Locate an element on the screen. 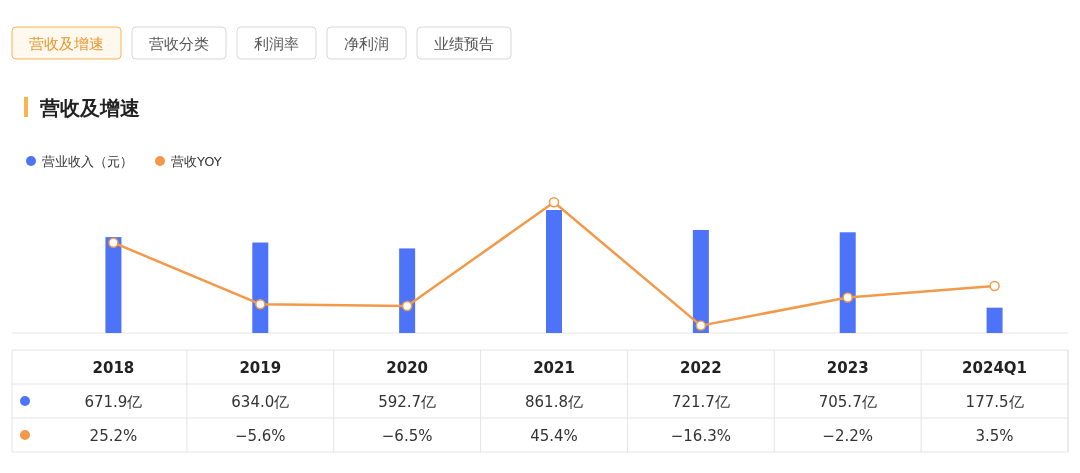  x-tick-label: 2021 is located at coordinates (554, 368).